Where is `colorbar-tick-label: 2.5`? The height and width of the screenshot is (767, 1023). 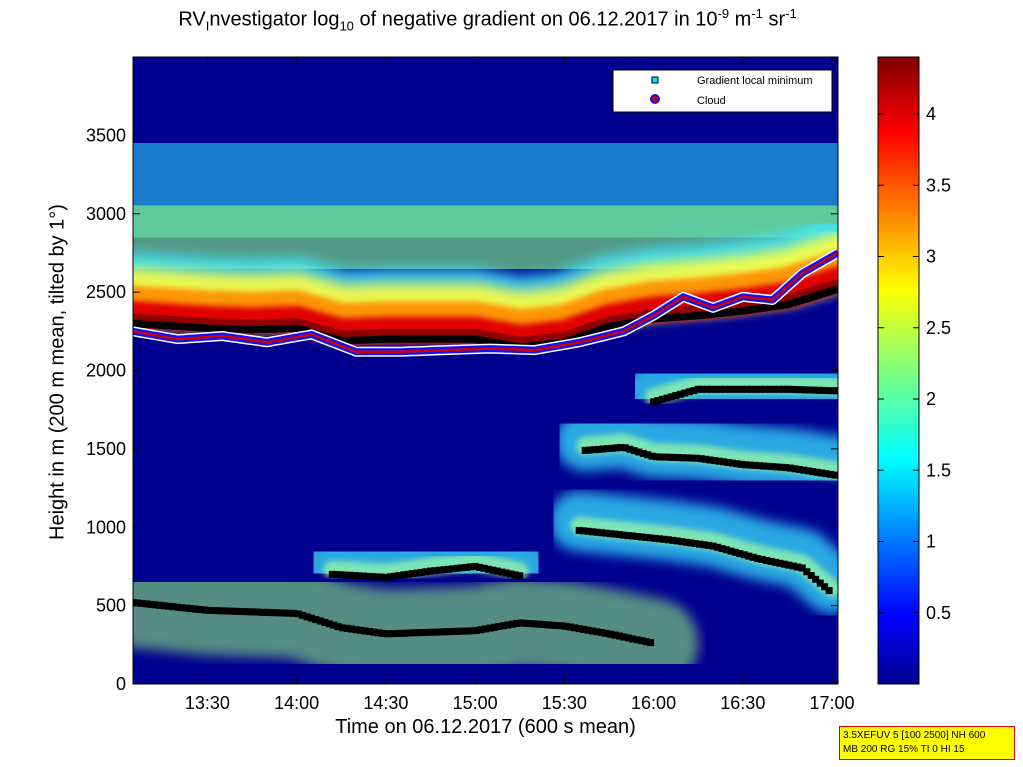 colorbar-tick-label: 2.5 is located at coordinates (938, 328).